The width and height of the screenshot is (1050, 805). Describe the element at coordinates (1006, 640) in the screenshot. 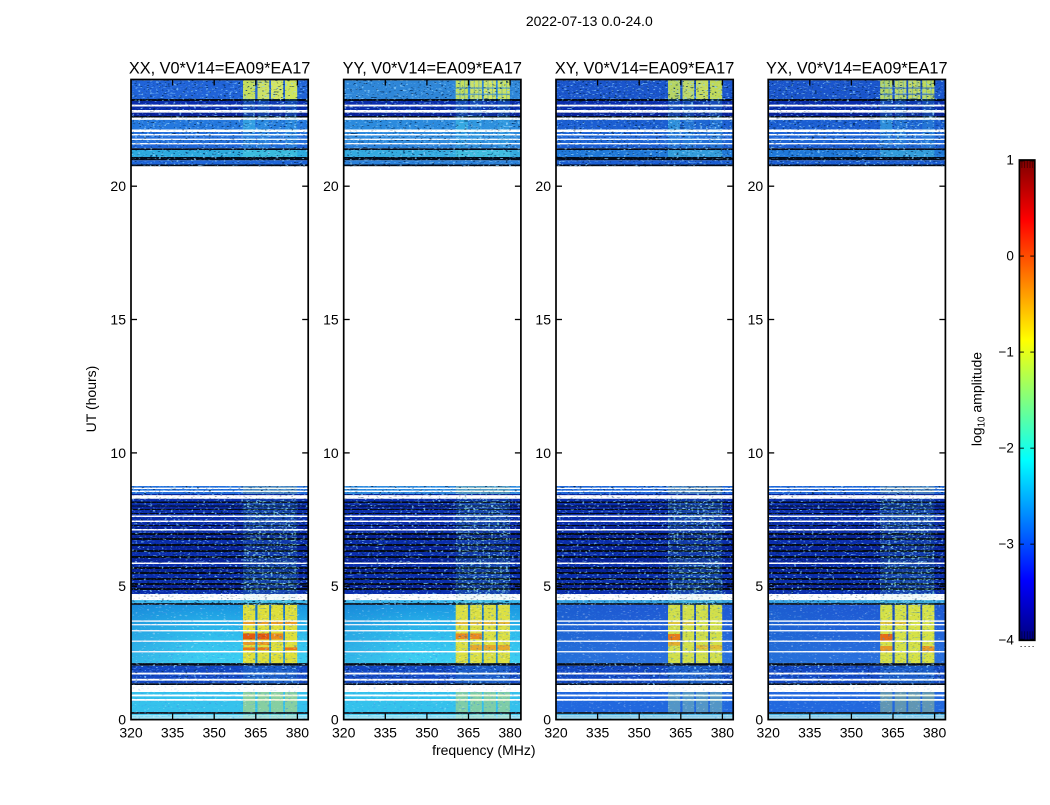

I see `svg-text: −4` at that location.